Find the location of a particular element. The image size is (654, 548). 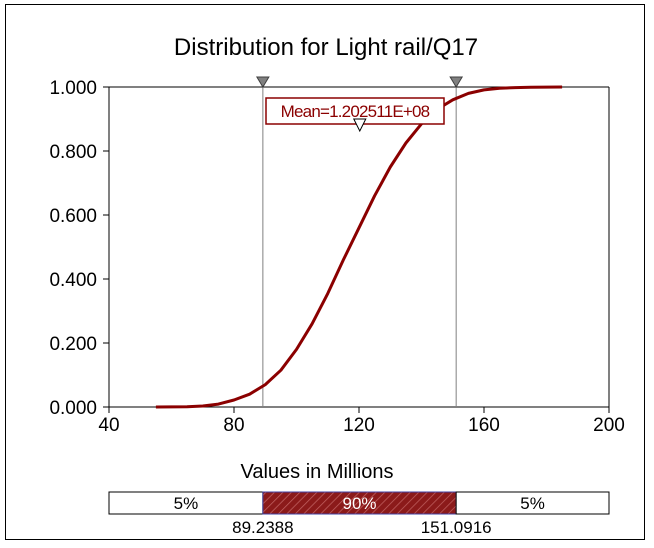

lower-marker-icon is located at coordinates (262, 82).